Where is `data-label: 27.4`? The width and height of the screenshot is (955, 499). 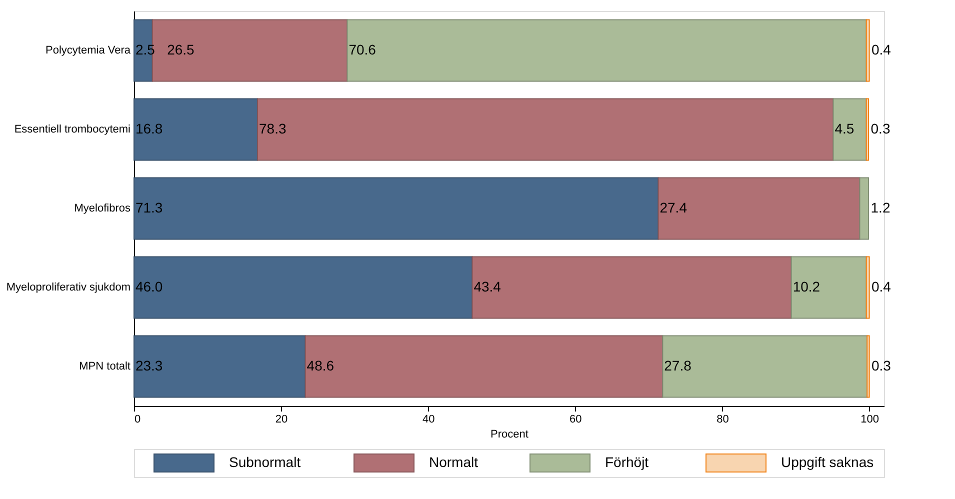 data-label: 27.4 is located at coordinates (674, 208).